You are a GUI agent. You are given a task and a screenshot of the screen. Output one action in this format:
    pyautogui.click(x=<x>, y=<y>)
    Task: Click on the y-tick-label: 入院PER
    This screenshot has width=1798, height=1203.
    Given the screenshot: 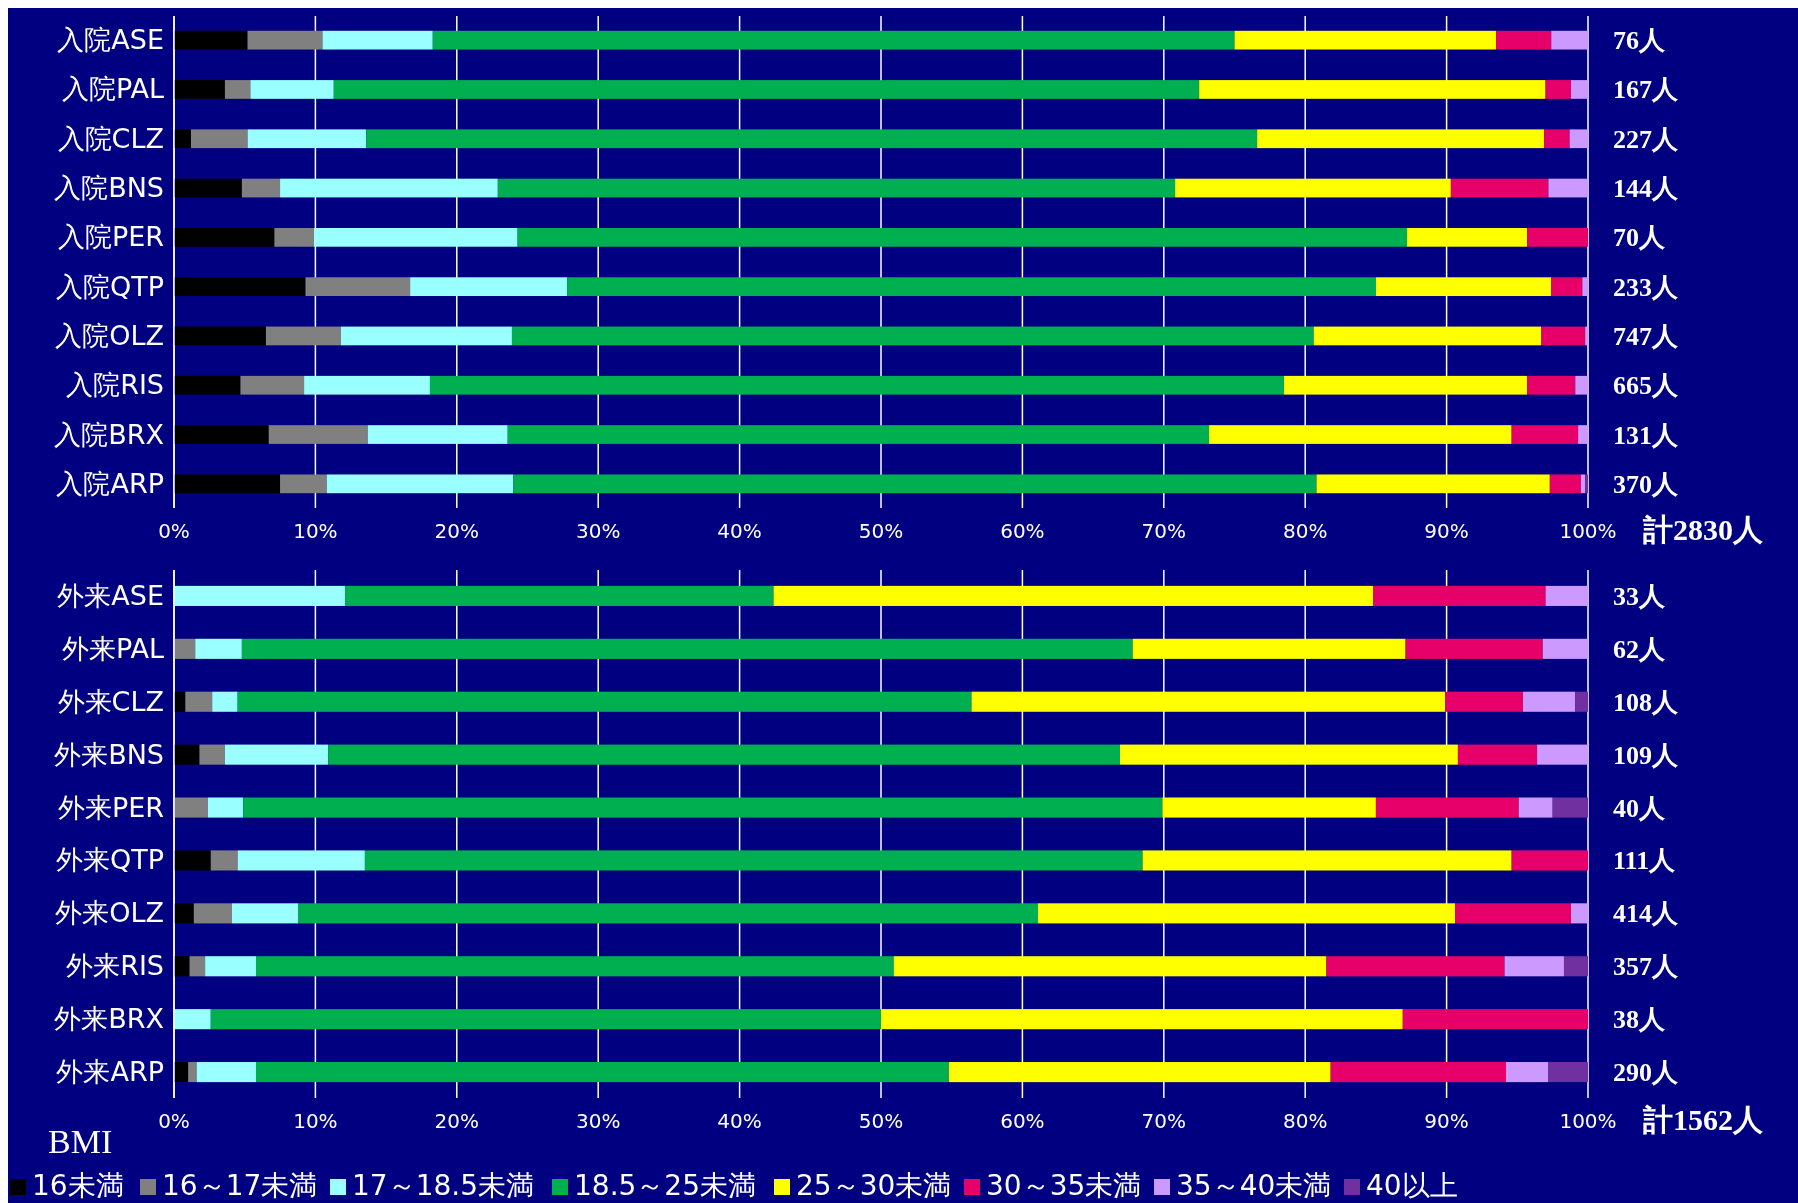 What is the action you would take?
    pyautogui.click(x=110, y=237)
    